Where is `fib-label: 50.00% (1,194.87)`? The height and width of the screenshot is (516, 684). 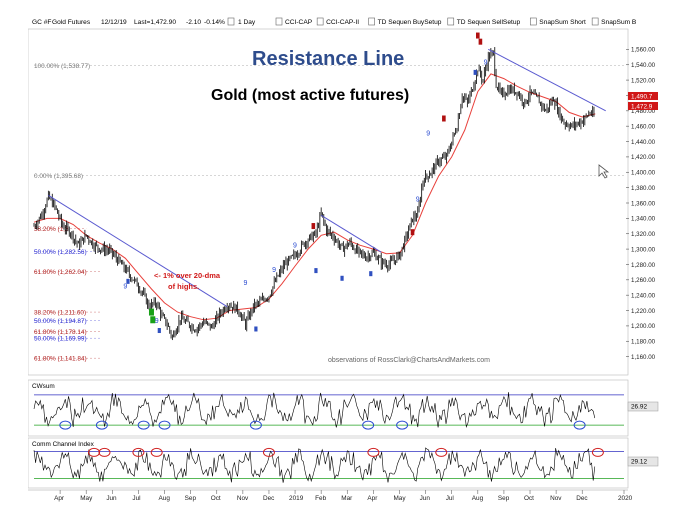 fib-label: 50.00% (1,194.87) is located at coordinates (60, 321).